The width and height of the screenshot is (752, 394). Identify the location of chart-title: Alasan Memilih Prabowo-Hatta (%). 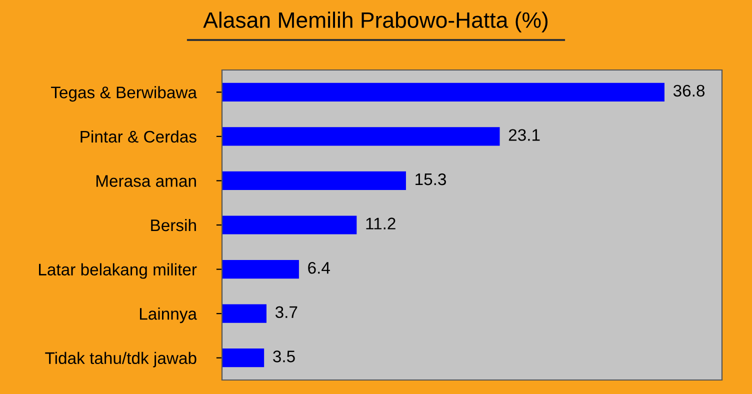
(375, 22).